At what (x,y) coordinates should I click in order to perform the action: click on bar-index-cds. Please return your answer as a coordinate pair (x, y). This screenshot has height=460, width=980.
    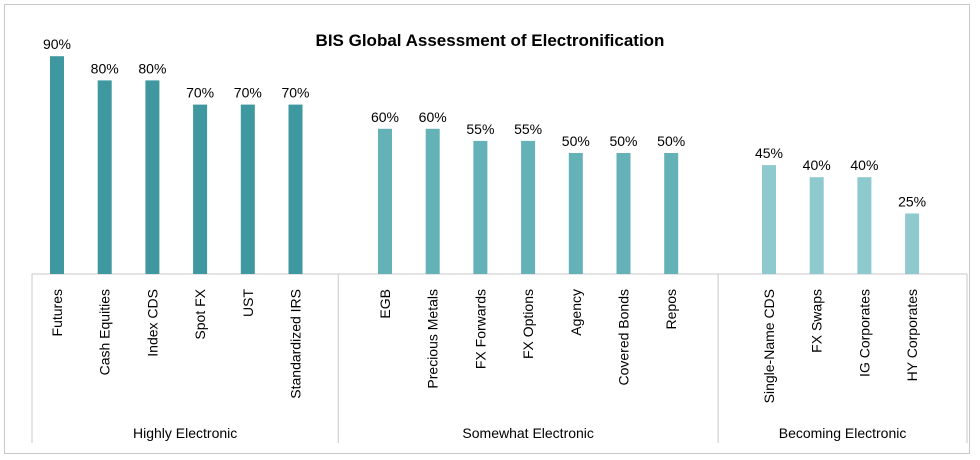
    Looking at the image, I should click on (152, 177).